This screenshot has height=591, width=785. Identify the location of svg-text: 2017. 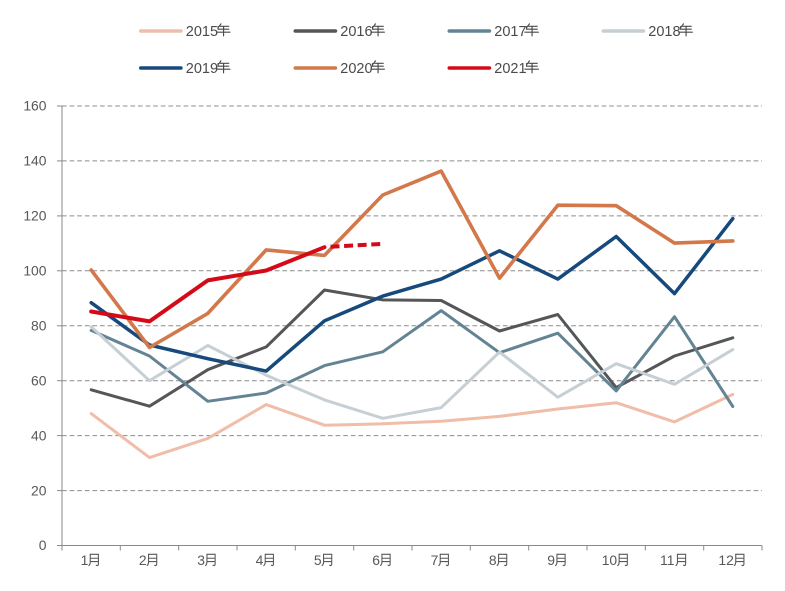
(510, 32).